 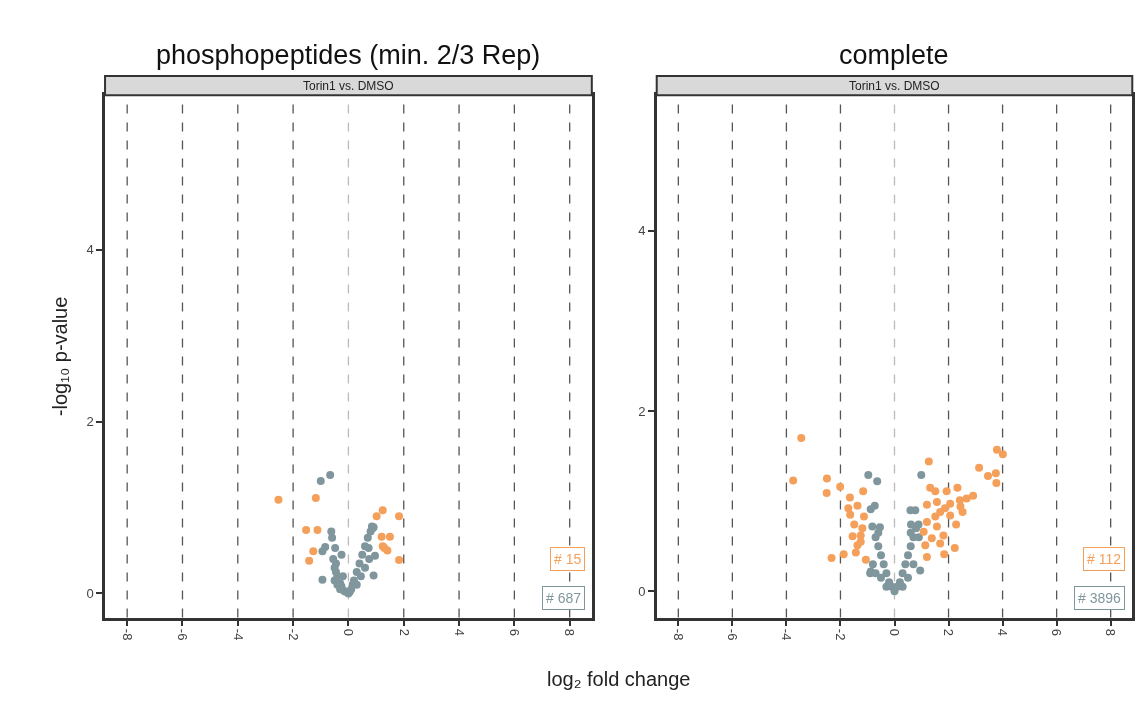 What do you see at coordinates (348, 55) in the screenshot?
I see `chart-title: phosphopeptides (min. 2/3 Rep)` at bounding box center [348, 55].